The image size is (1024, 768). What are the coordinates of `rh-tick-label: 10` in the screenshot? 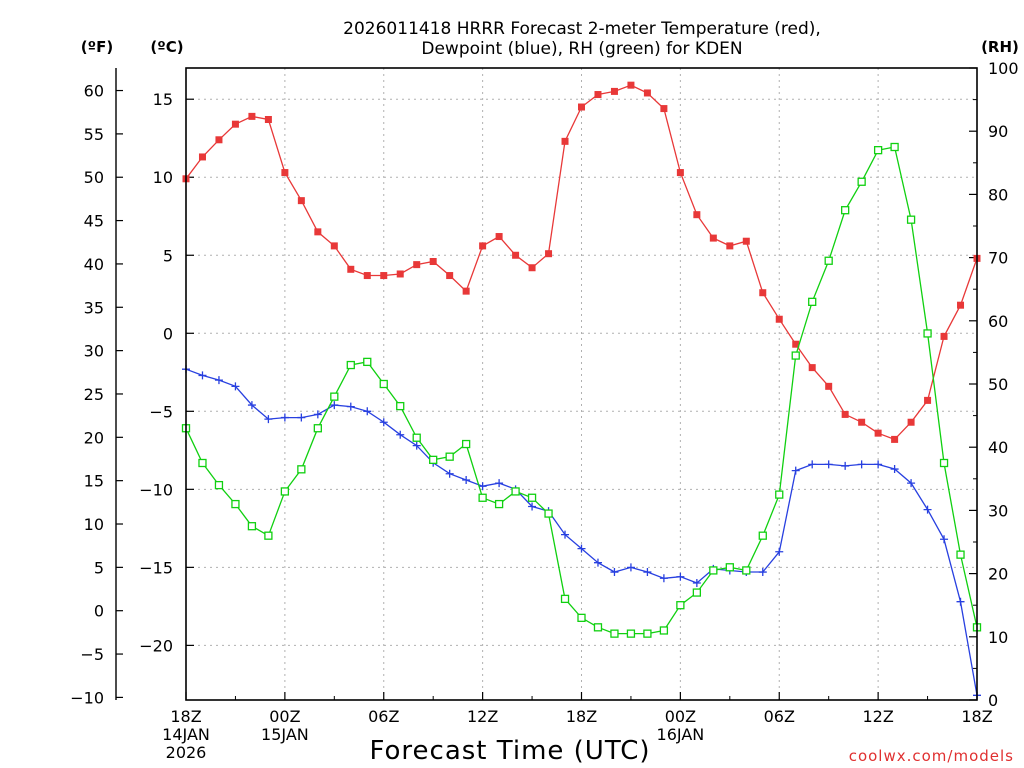 It's located at (998, 637).